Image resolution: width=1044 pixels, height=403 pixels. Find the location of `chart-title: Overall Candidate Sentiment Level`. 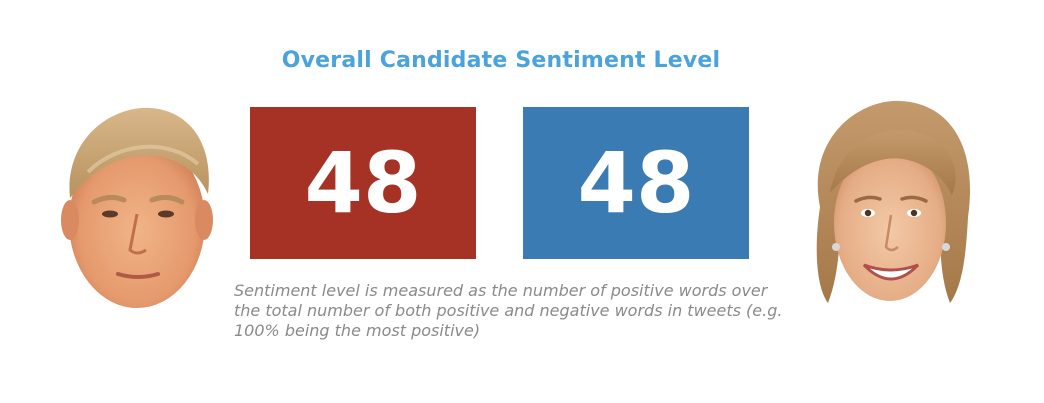

chart-title: Overall Candidate Sentiment Level is located at coordinates (501, 60).